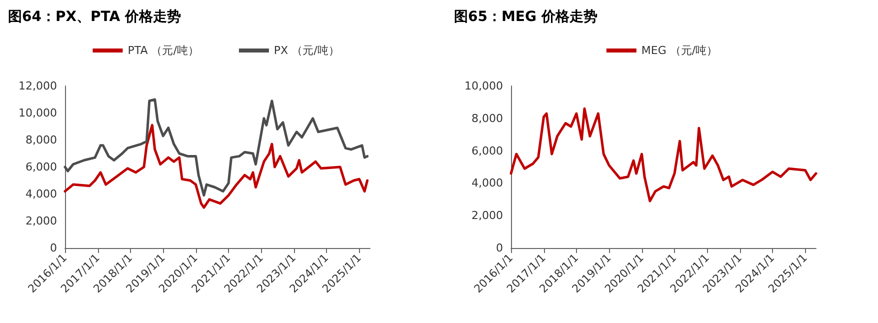 This screenshot has width=878, height=323. Describe the element at coordinates (526, 17) in the screenshot. I see `chart-title: 图65：MEG 价格走势` at that location.